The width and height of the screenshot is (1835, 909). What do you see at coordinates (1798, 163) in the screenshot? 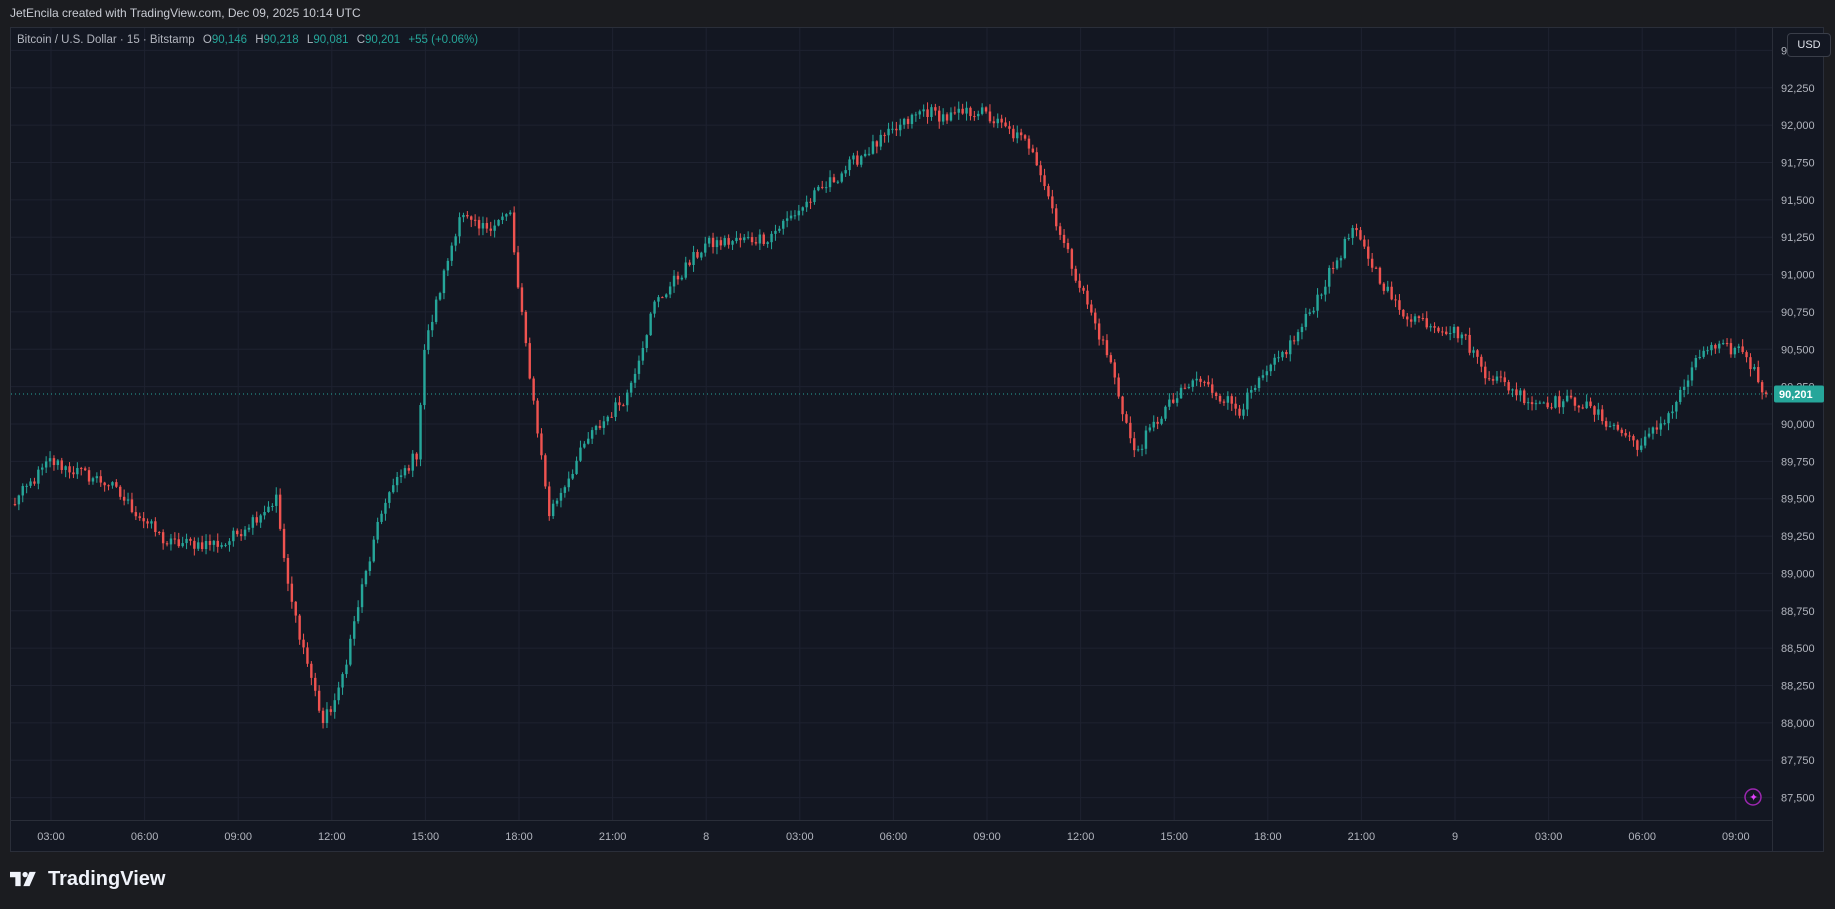
I see `price-tick-label: 91,750` at bounding box center [1798, 163].